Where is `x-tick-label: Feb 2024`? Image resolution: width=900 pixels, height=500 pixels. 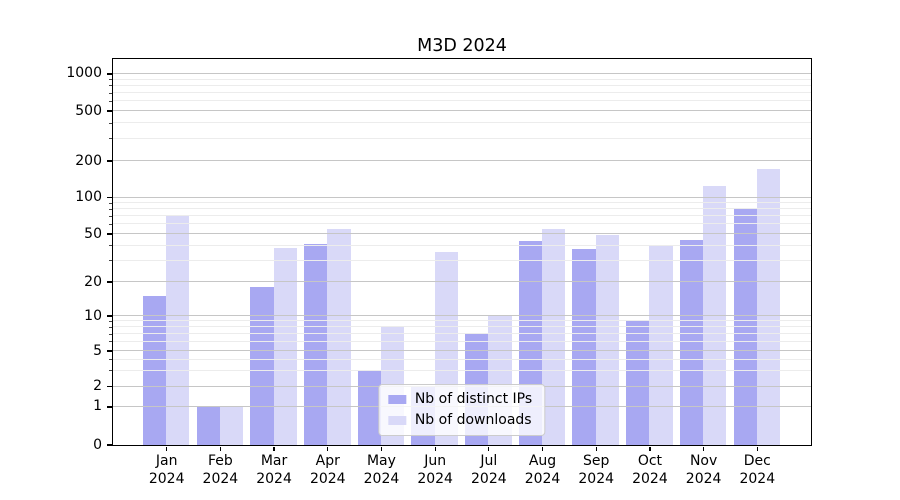 x-tick-label: Feb 2024 is located at coordinates (220, 470).